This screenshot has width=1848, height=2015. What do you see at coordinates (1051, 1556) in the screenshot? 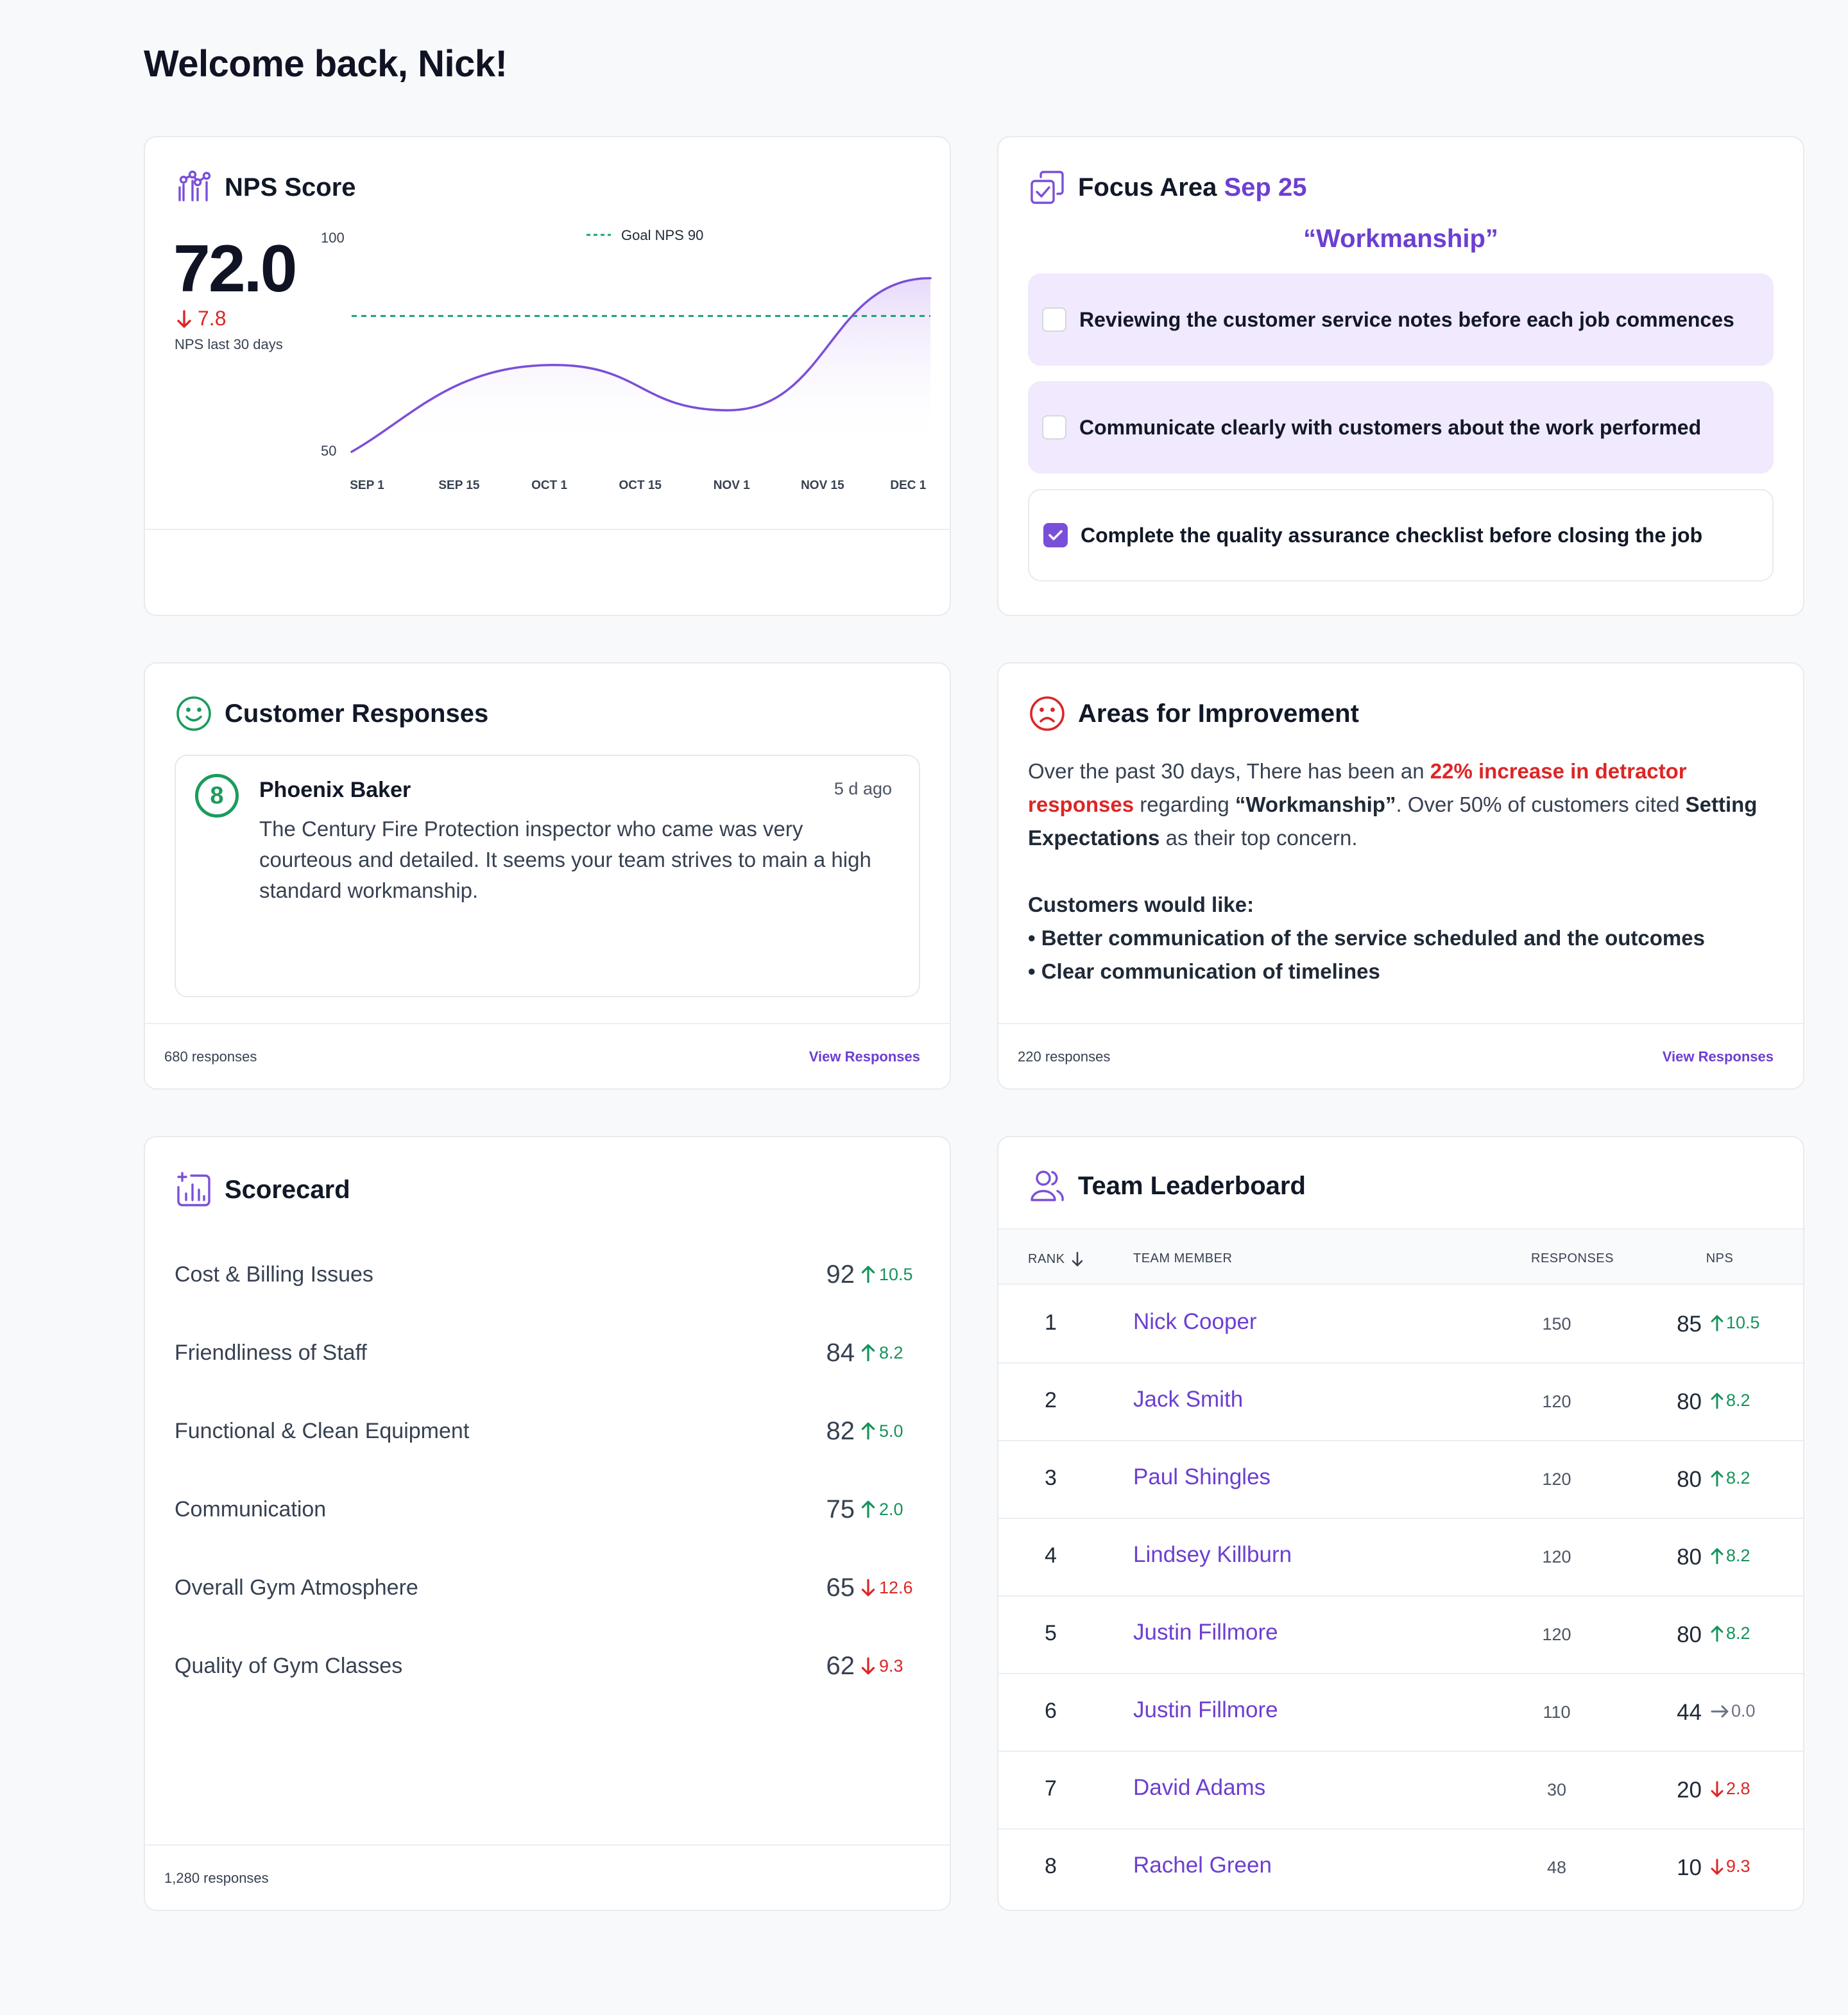
I see `leaderboard-rank: 4` at bounding box center [1051, 1556].